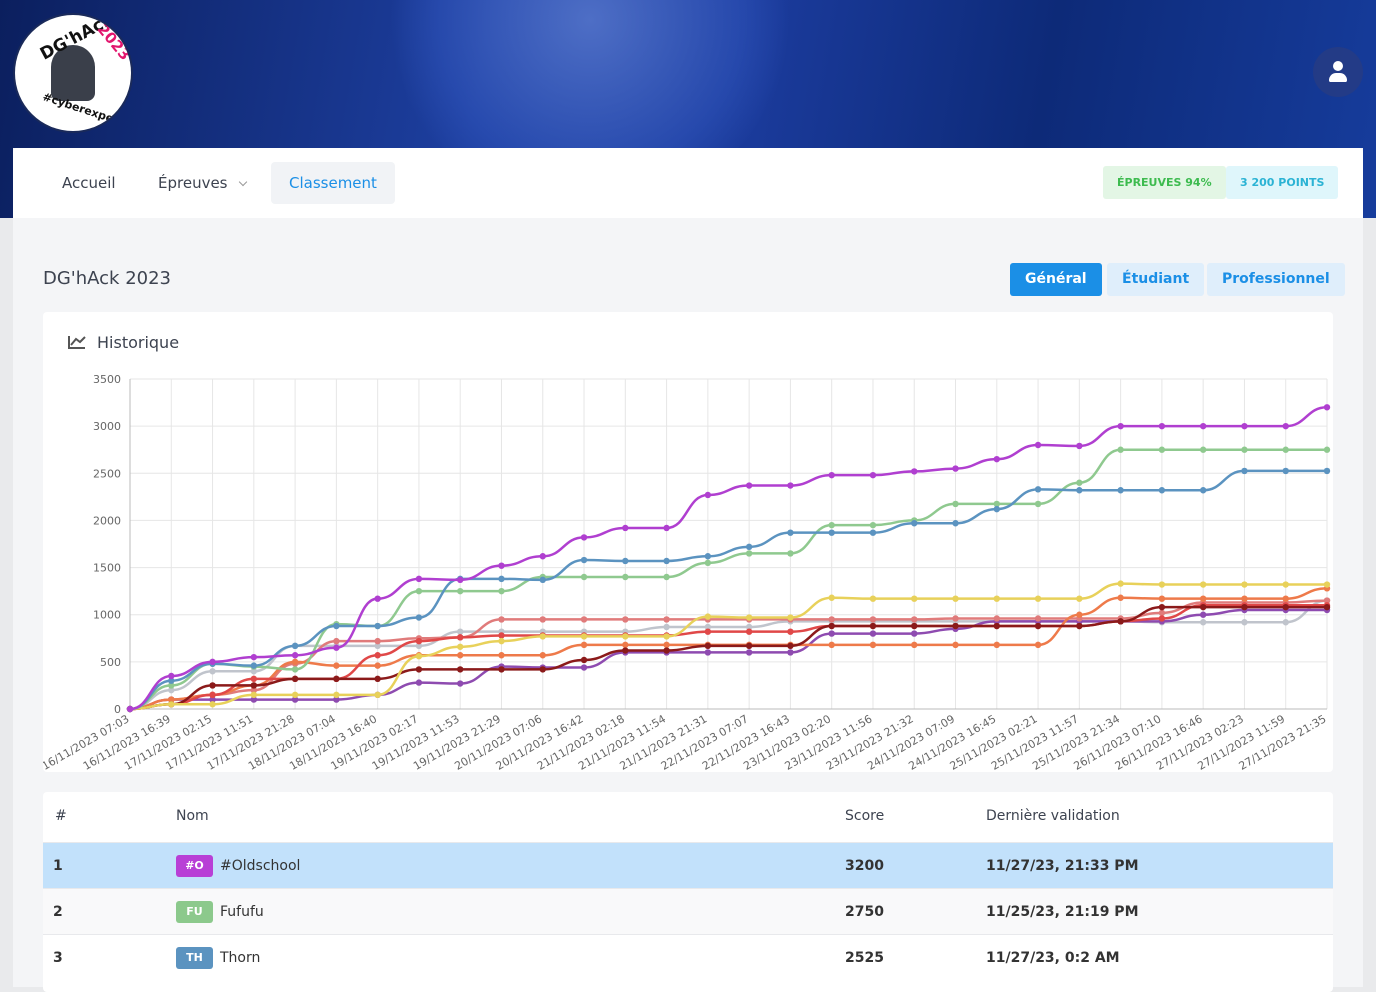  What do you see at coordinates (58, 958) in the screenshot?
I see `rank: 3` at bounding box center [58, 958].